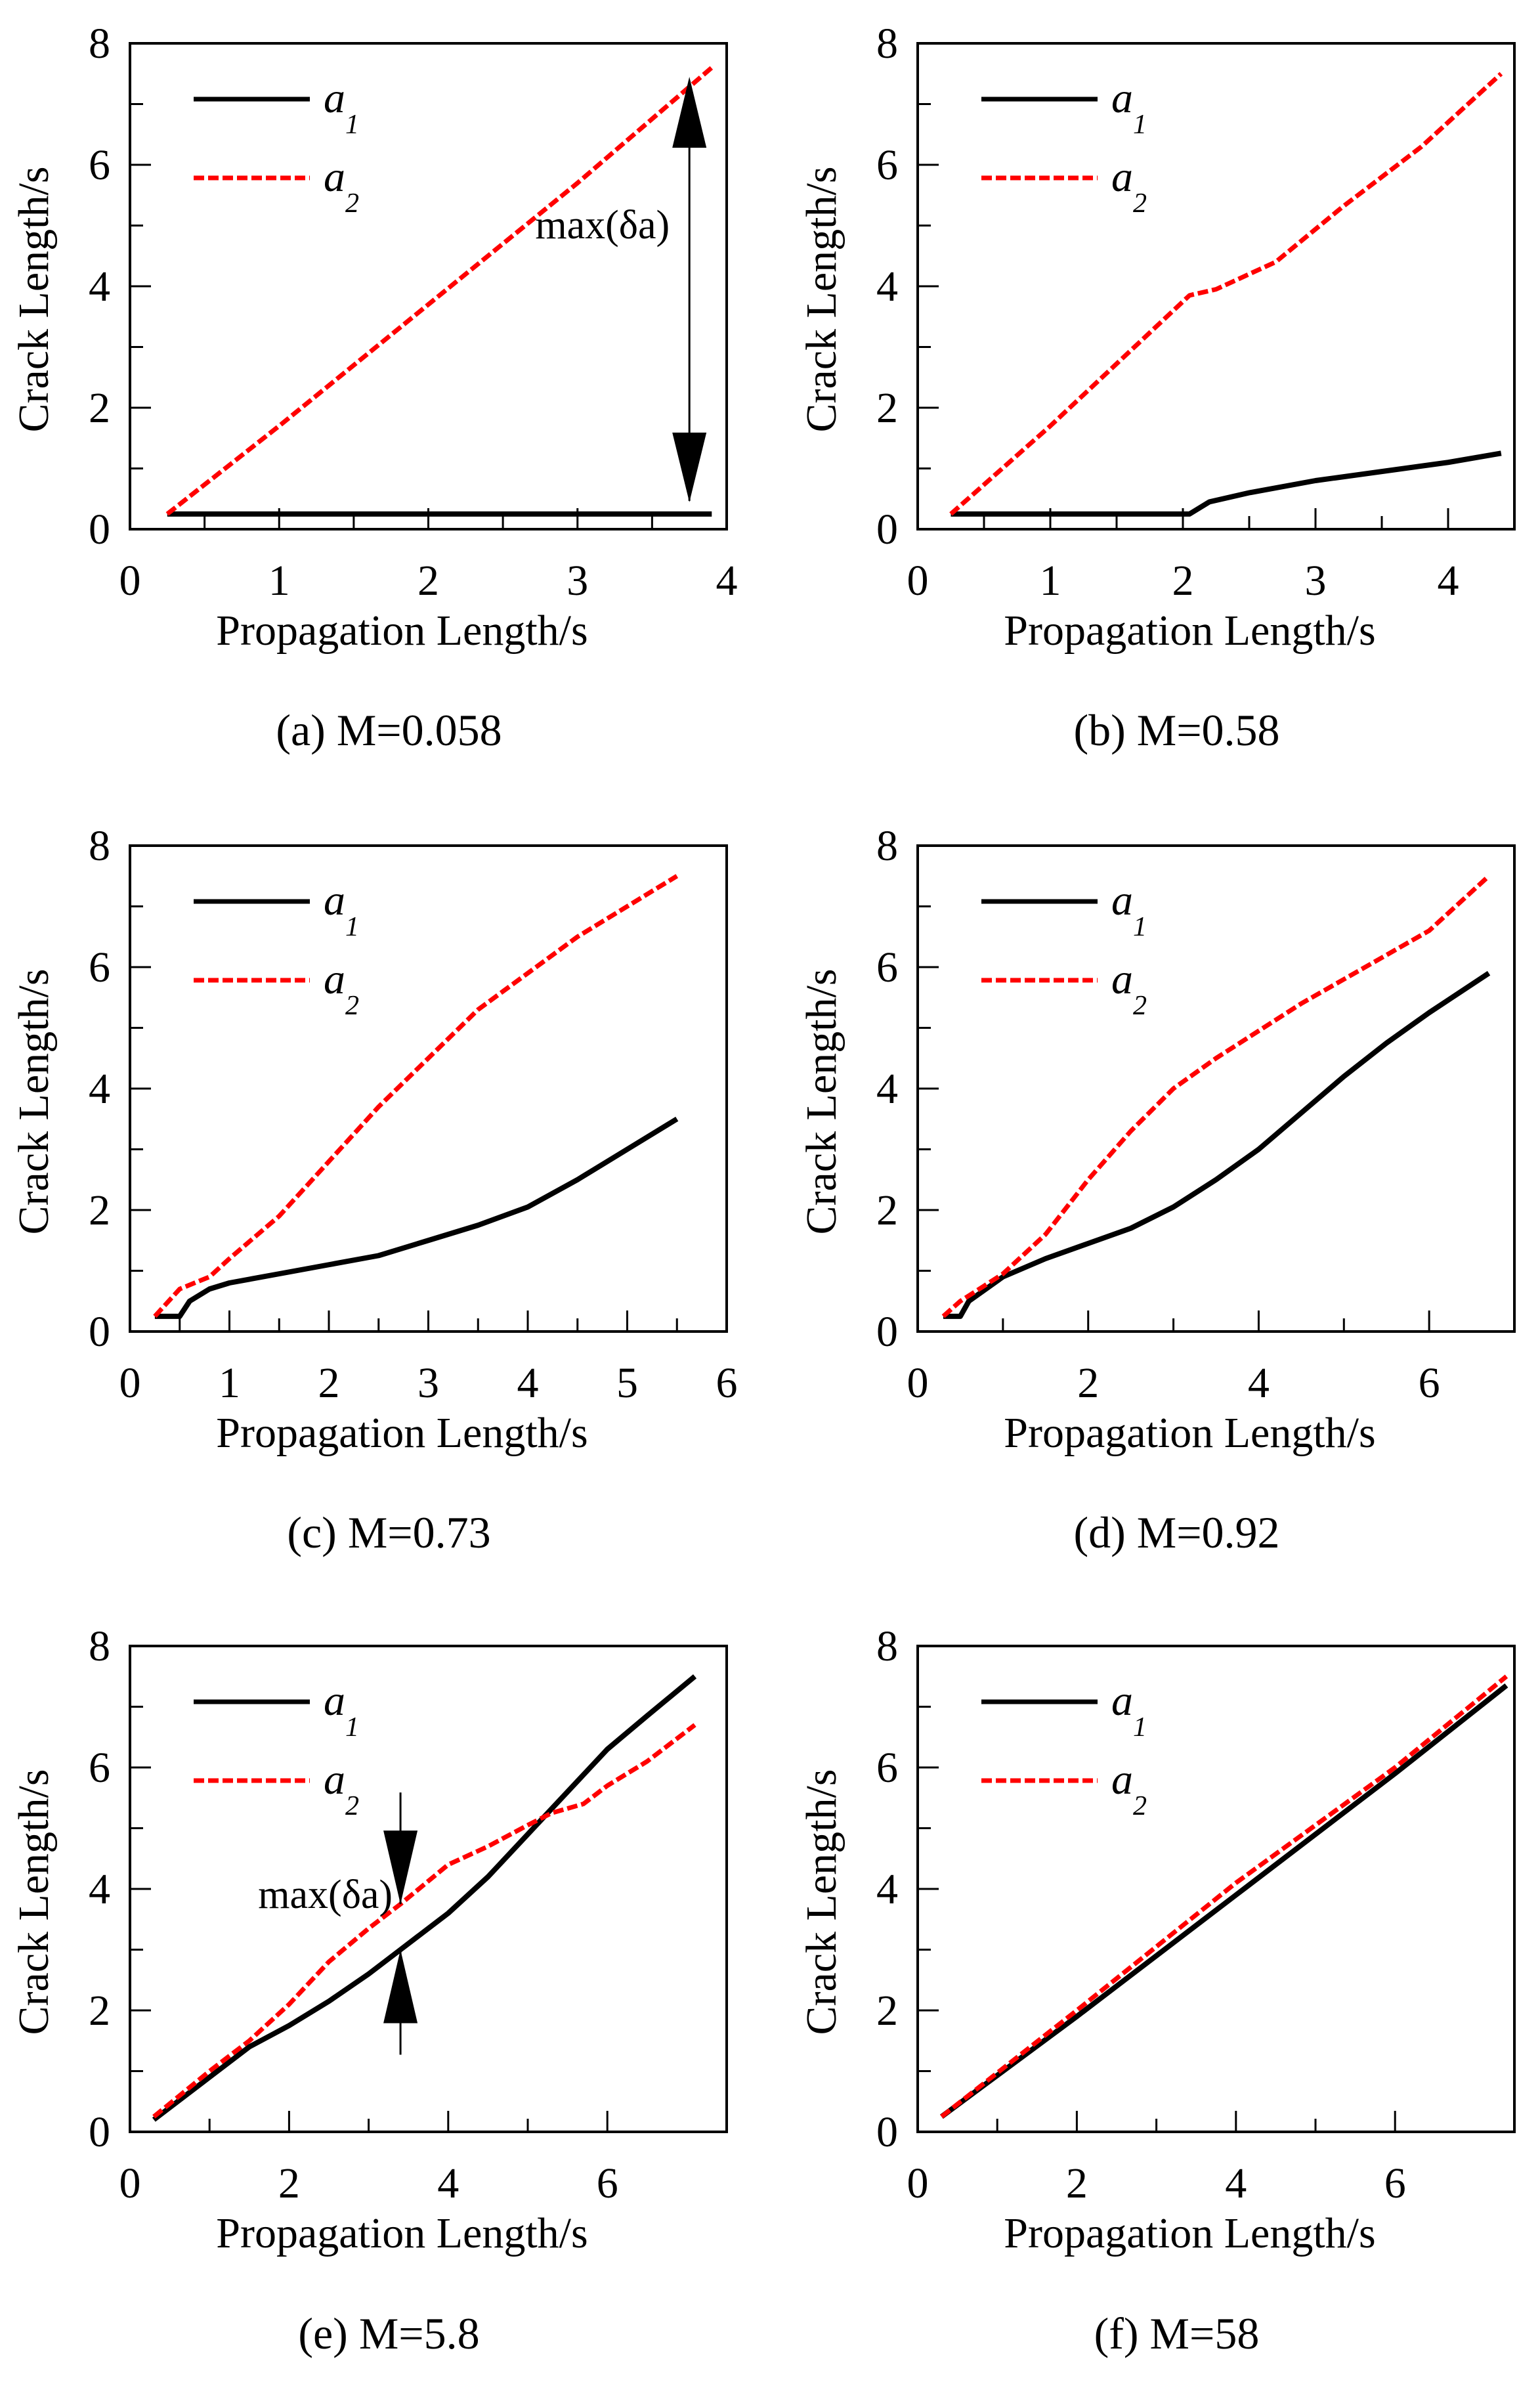 Image resolution: width=1540 pixels, height=2382 pixels. I want to click on x-tick-label: 3, so click(577, 581).